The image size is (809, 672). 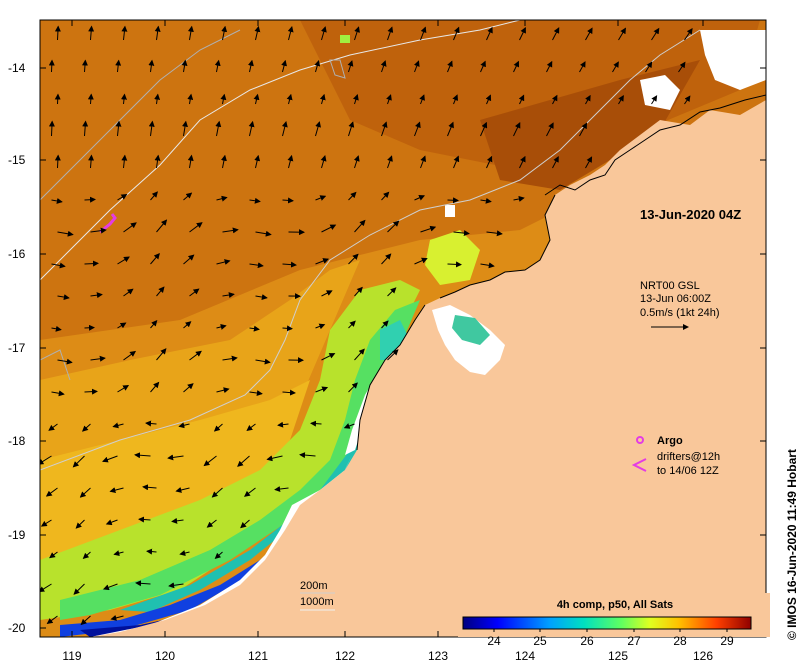 I want to click on y-tick-label: -19, so click(x=17, y=535).